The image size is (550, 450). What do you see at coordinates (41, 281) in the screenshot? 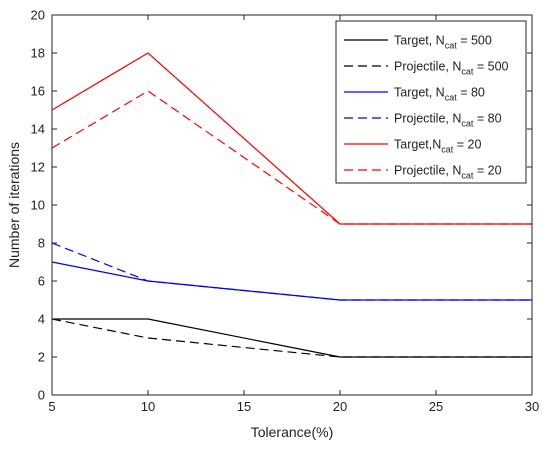
I see `y-tick-label: 6` at bounding box center [41, 281].